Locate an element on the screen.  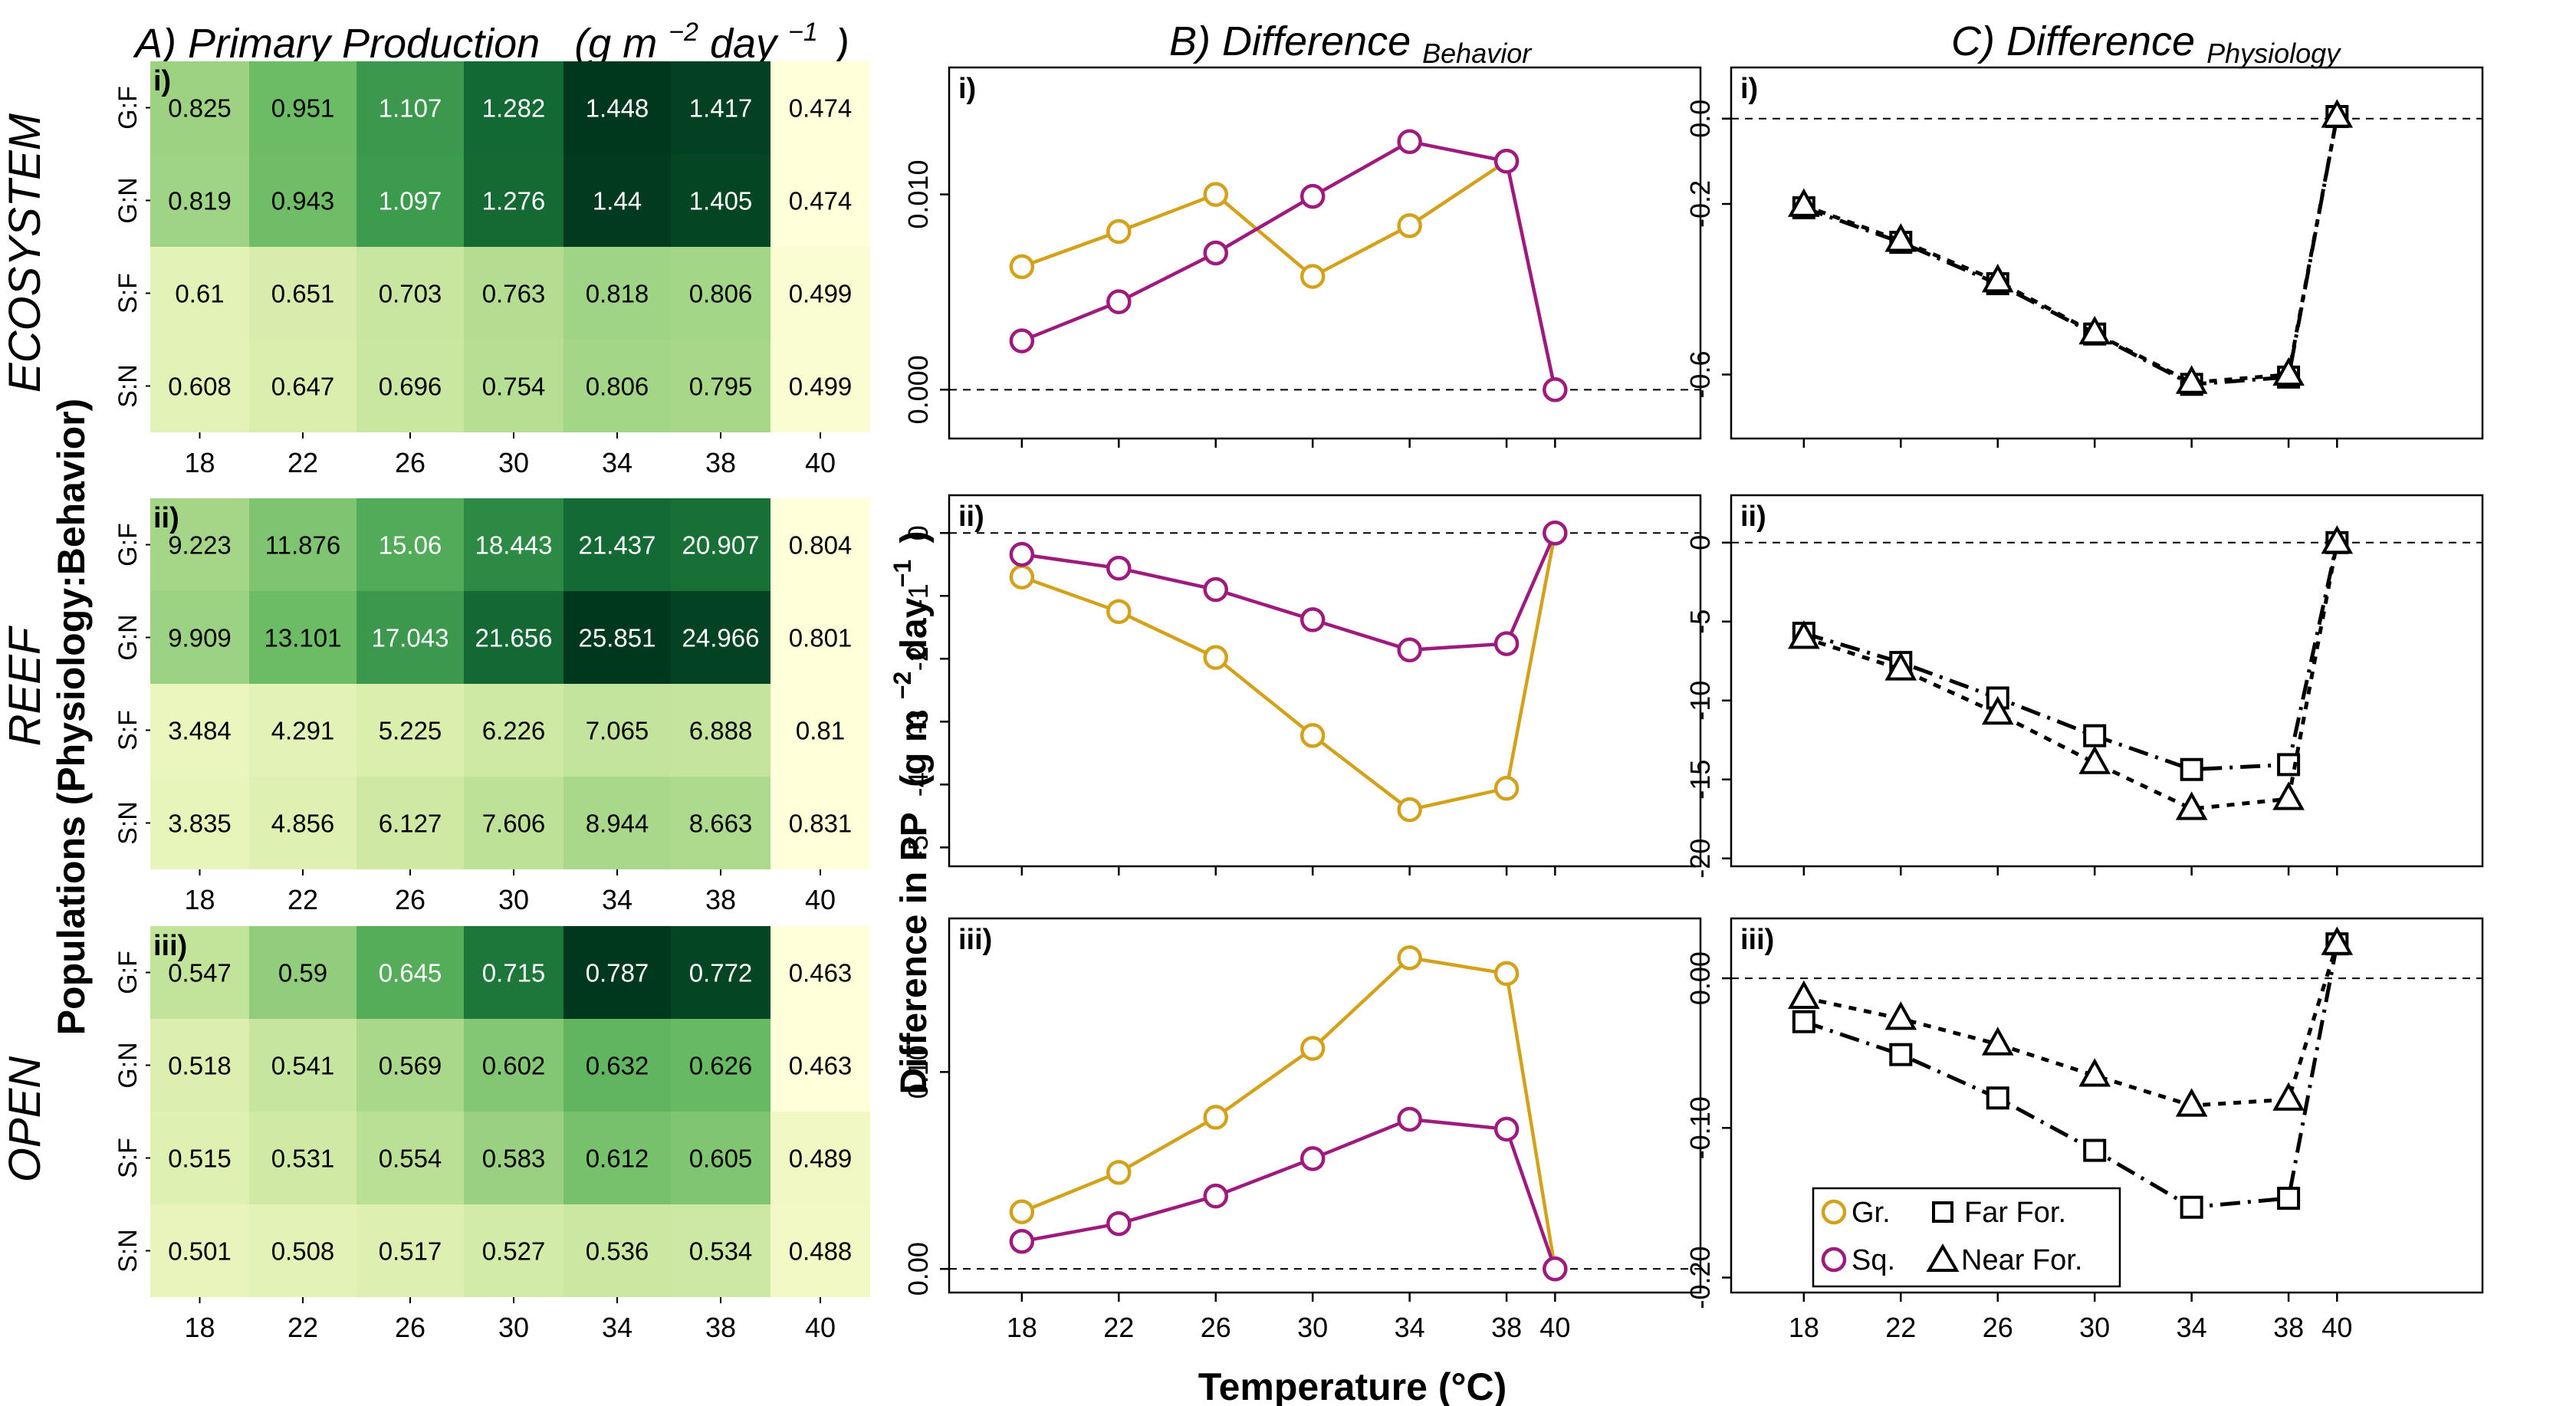
heatmap-cell-label: 0.463 is located at coordinates (821, 973).